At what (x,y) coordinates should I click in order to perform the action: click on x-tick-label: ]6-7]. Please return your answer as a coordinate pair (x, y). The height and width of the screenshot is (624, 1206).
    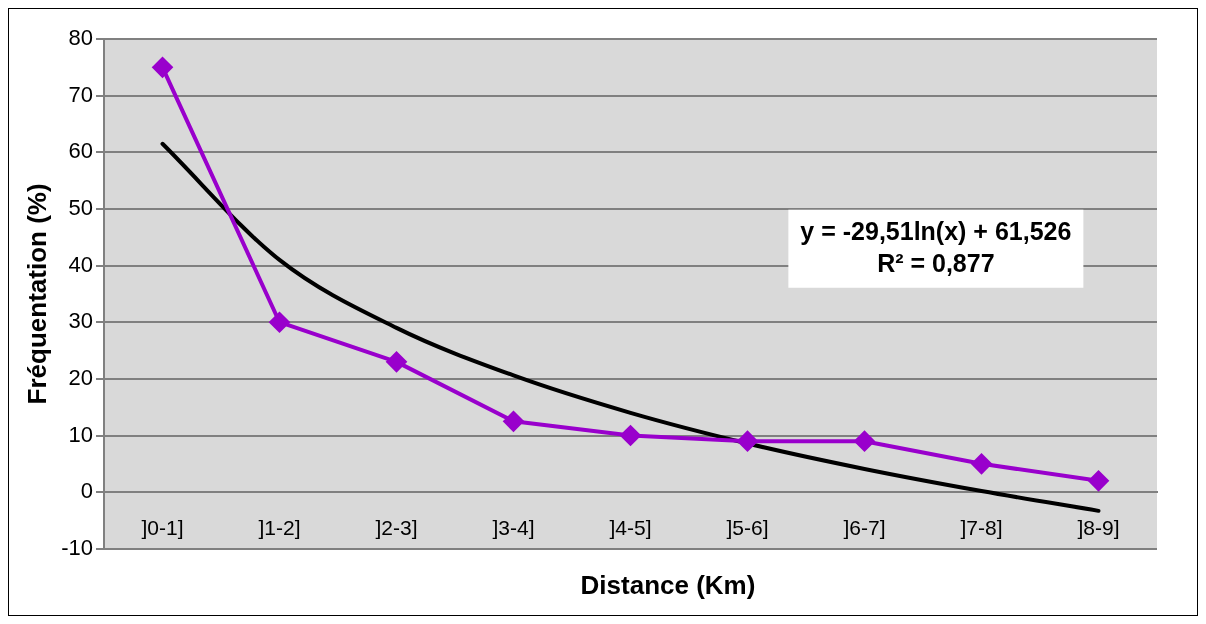
    Looking at the image, I should click on (864, 527).